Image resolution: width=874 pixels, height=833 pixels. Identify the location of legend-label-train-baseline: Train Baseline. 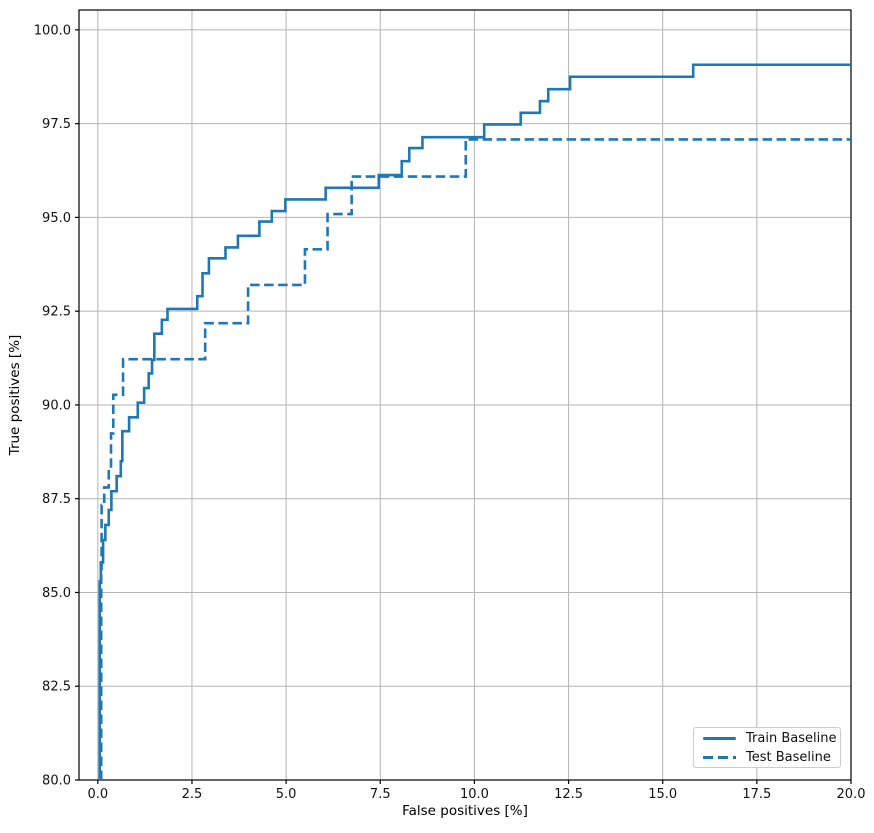
(791, 738).